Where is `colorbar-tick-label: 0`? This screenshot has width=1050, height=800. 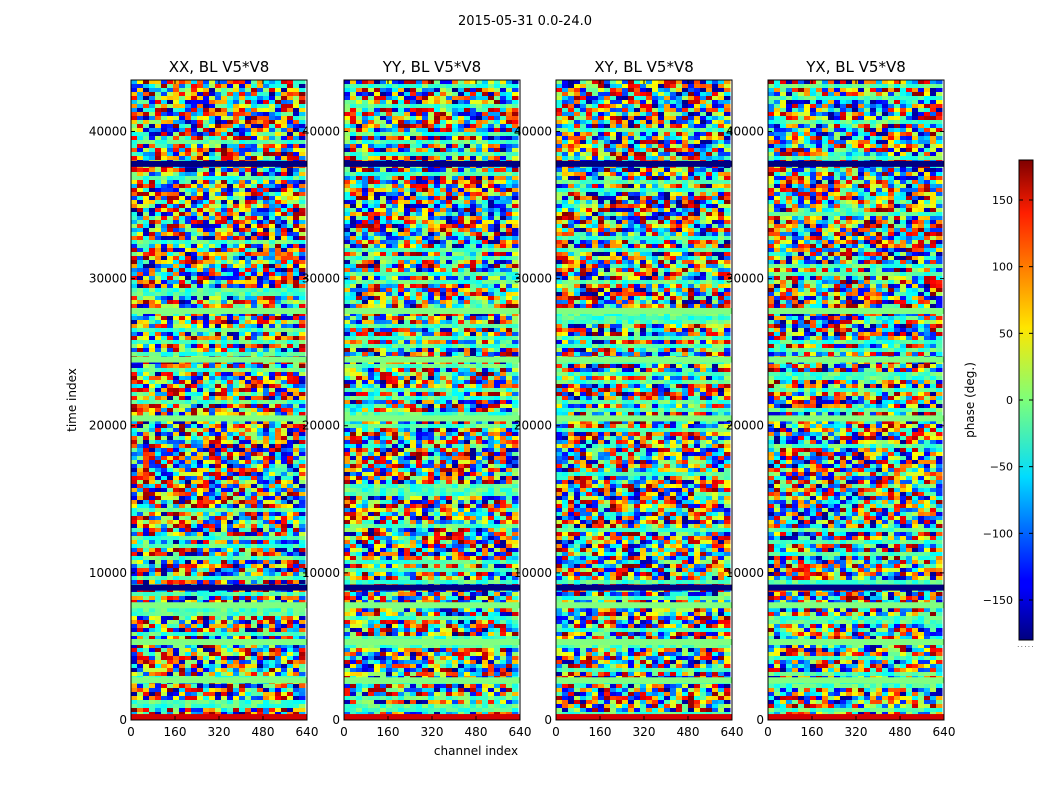
colorbar-tick-label: 0 is located at coordinates (1009, 400).